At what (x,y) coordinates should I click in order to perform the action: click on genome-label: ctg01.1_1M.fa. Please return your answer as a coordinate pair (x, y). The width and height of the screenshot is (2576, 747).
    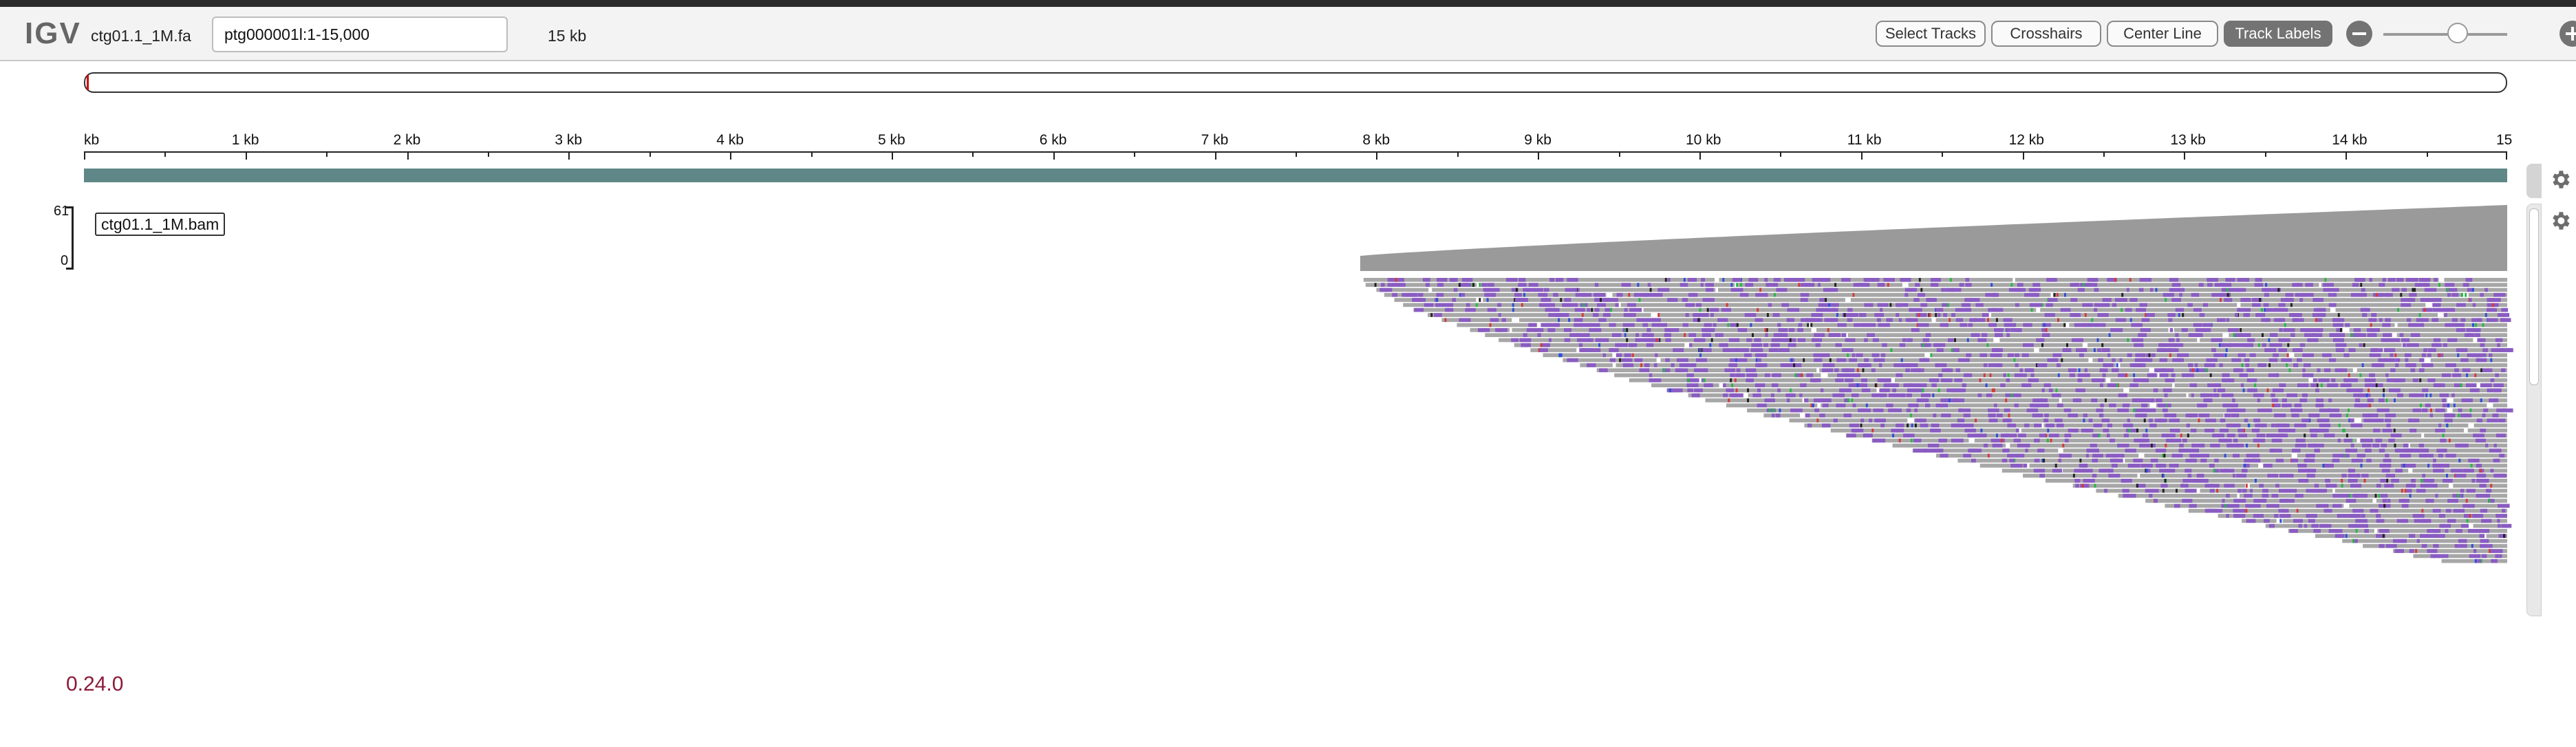
    Looking at the image, I should click on (141, 36).